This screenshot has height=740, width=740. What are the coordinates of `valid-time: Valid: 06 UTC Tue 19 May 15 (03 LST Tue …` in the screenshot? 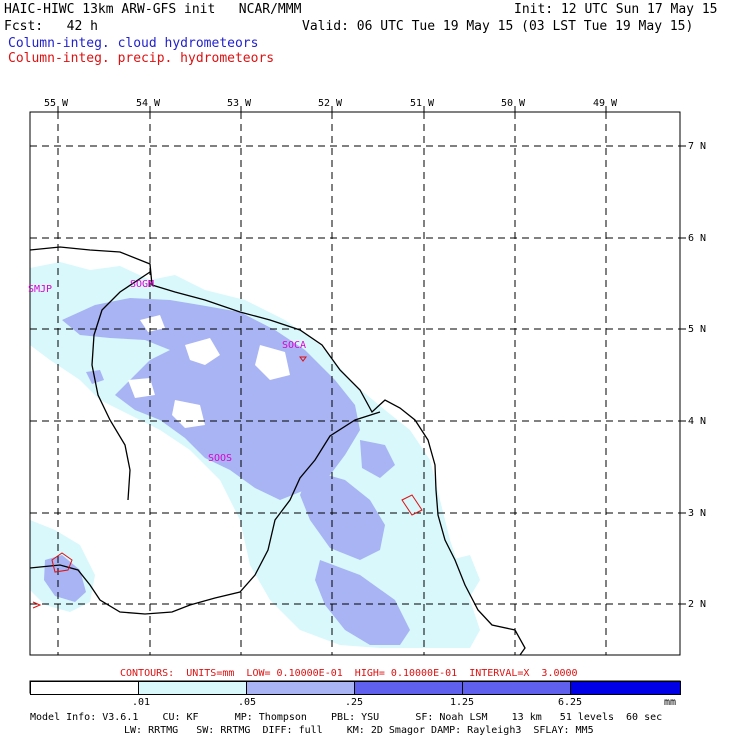 It's located at (498, 26).